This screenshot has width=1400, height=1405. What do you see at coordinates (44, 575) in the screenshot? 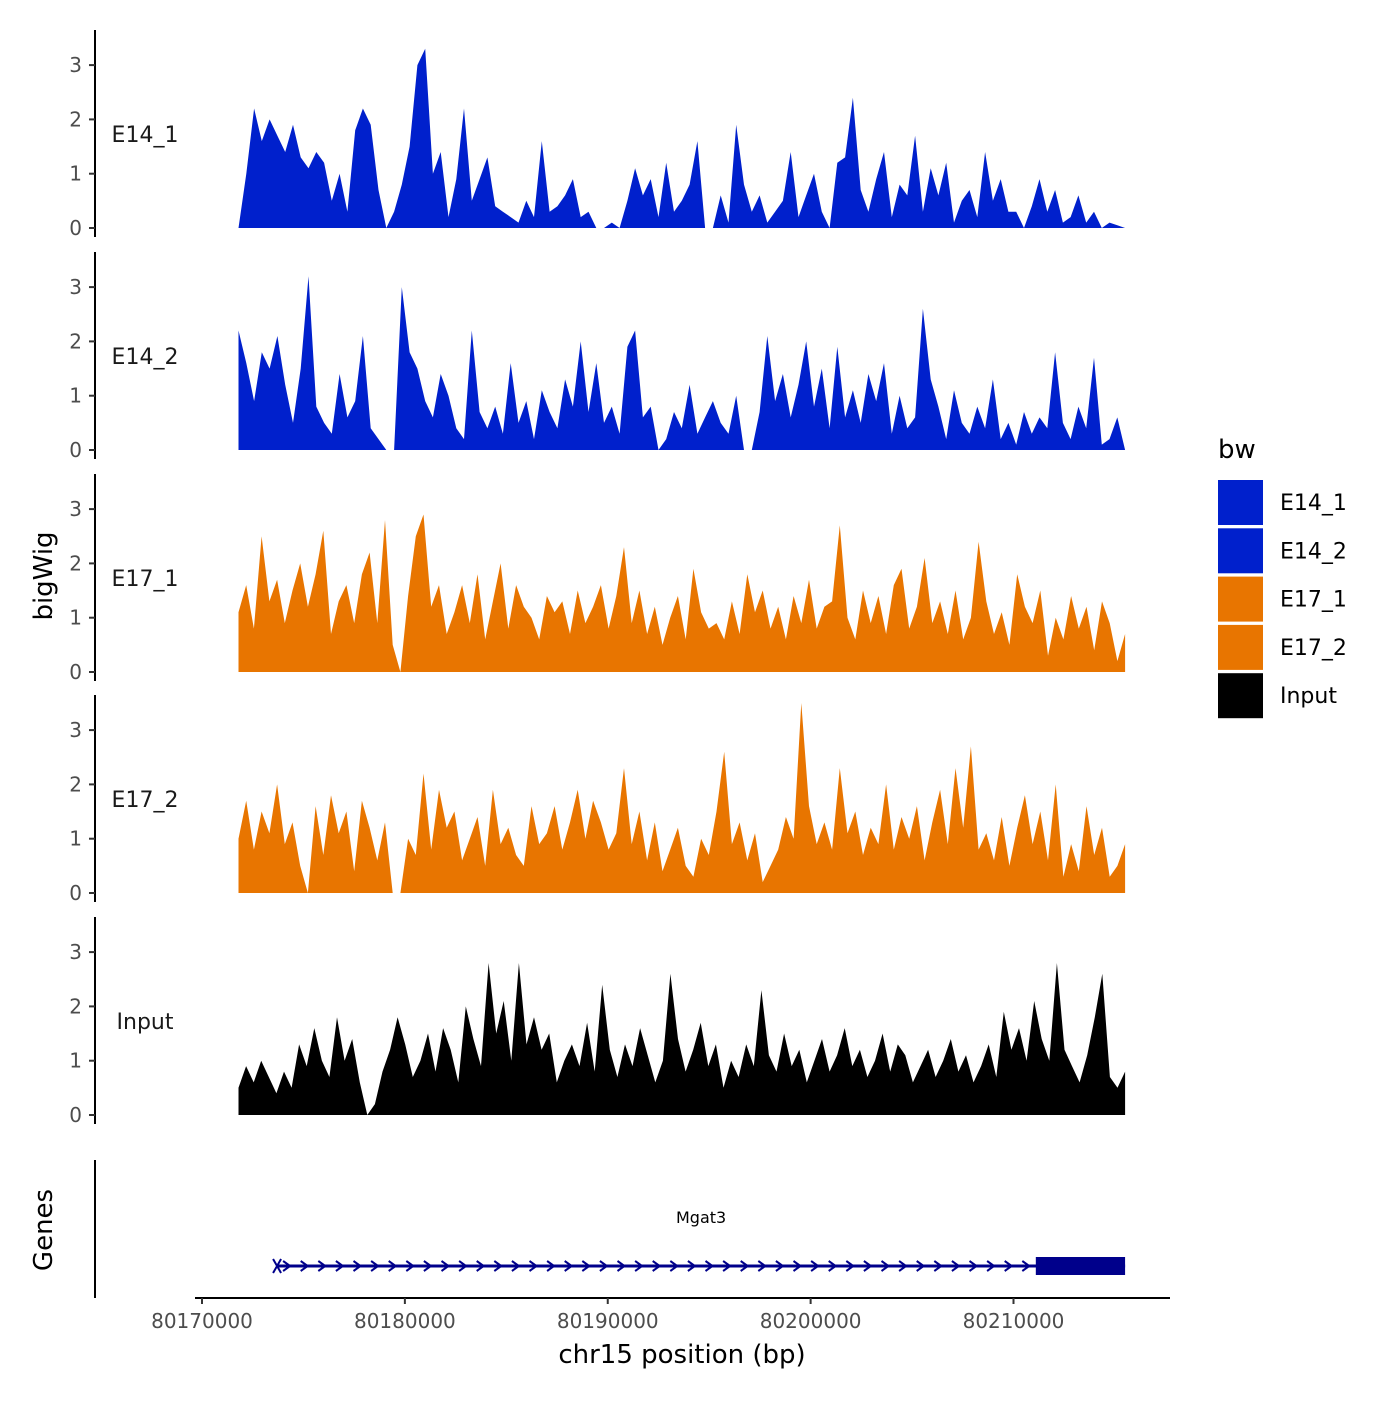
I see `y-axis-title: bigWig` at bounding box center [44, 575].